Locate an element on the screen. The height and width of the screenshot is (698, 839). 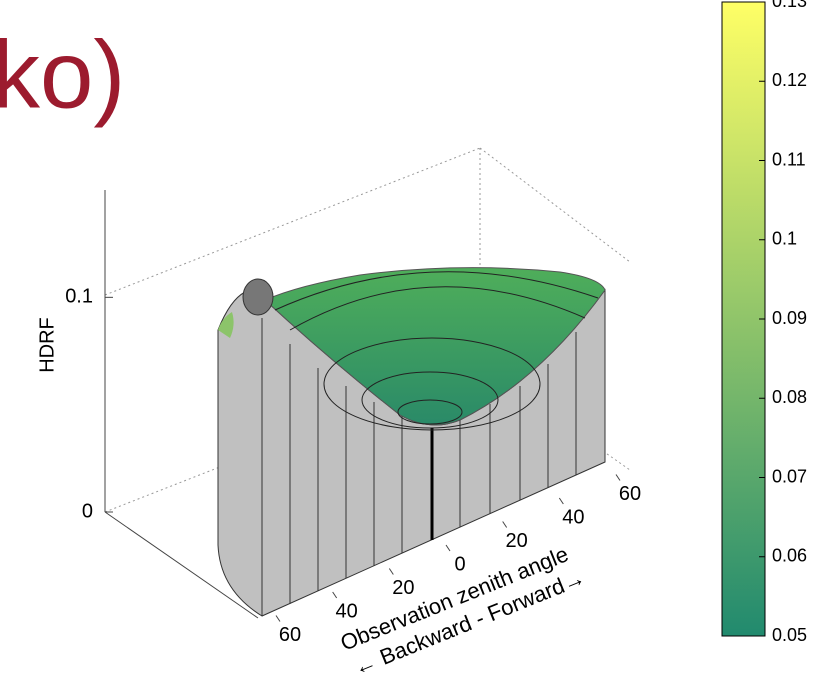
colorbar-tick-label: 0.13 is located at coordinates (789, 5).